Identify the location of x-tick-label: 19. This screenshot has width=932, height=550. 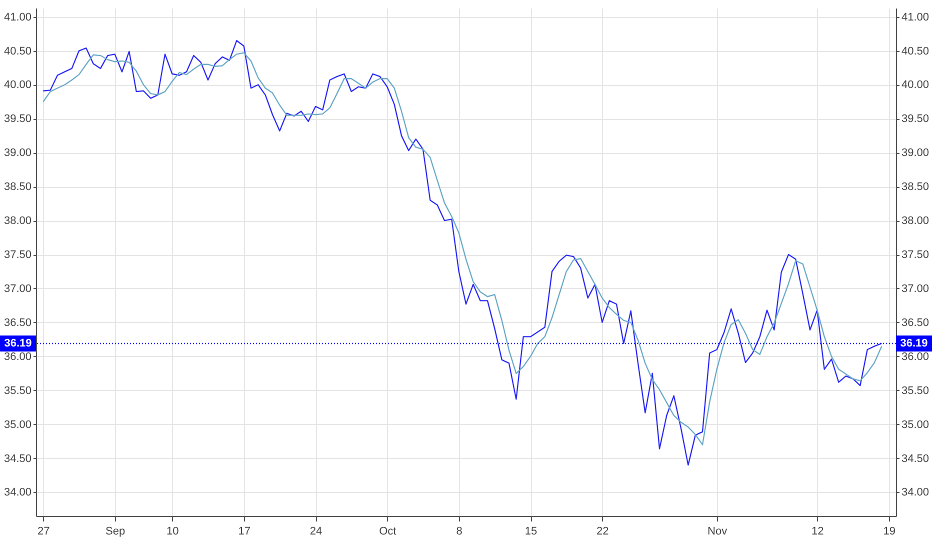
(889, 532).